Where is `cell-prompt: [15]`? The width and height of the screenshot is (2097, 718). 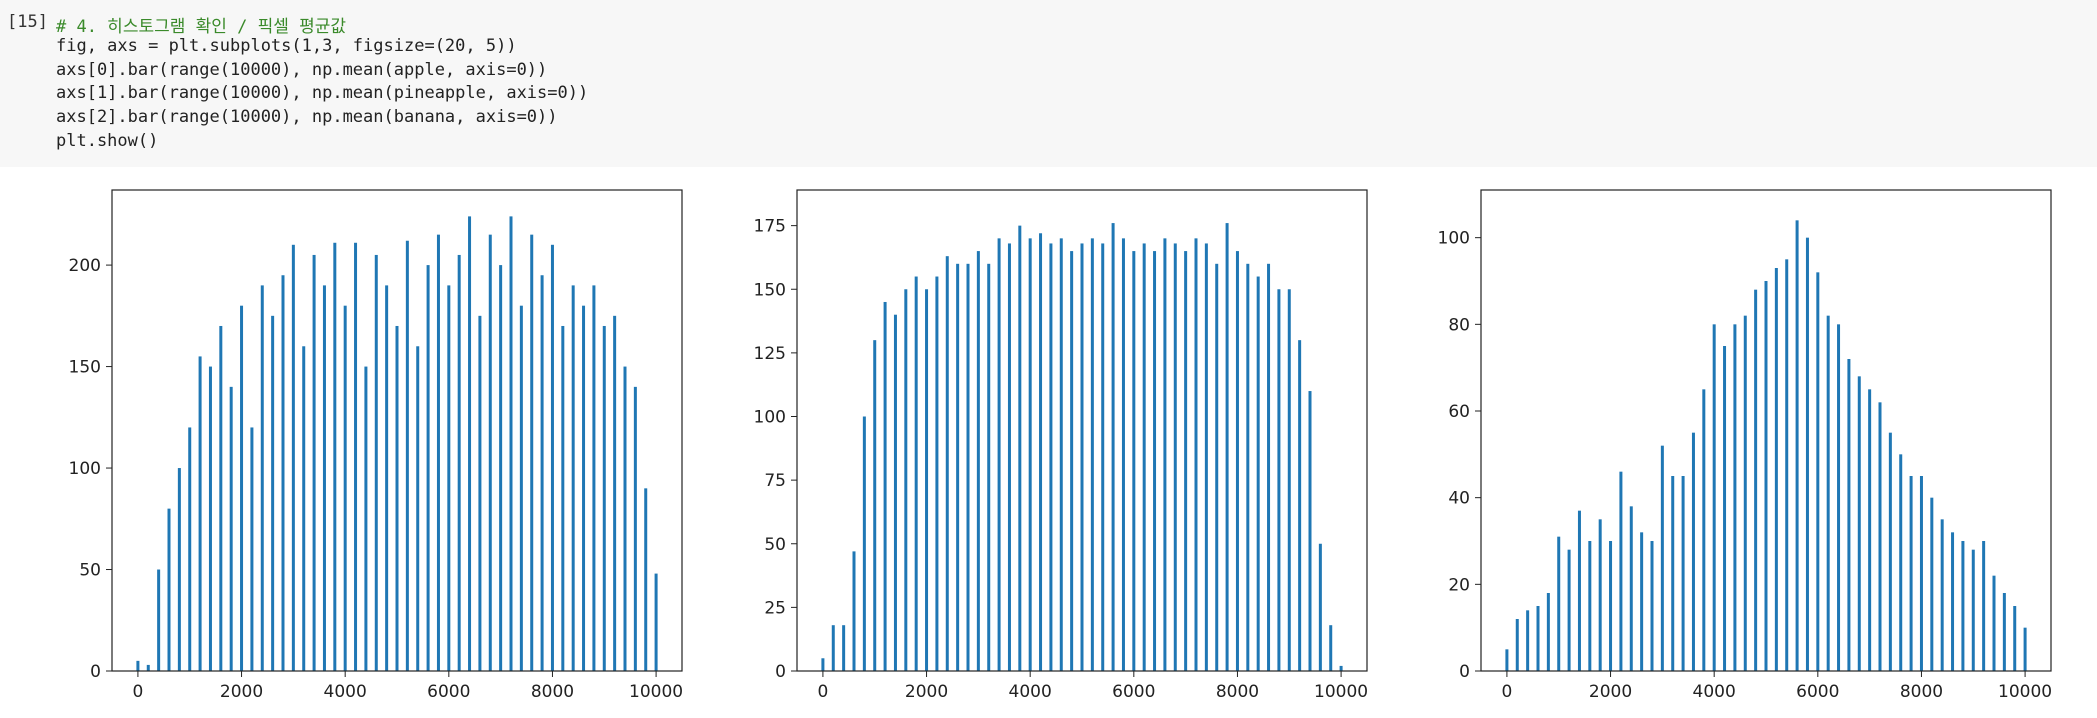 cell-prompt: [15] is located at coordinates (27, 22).